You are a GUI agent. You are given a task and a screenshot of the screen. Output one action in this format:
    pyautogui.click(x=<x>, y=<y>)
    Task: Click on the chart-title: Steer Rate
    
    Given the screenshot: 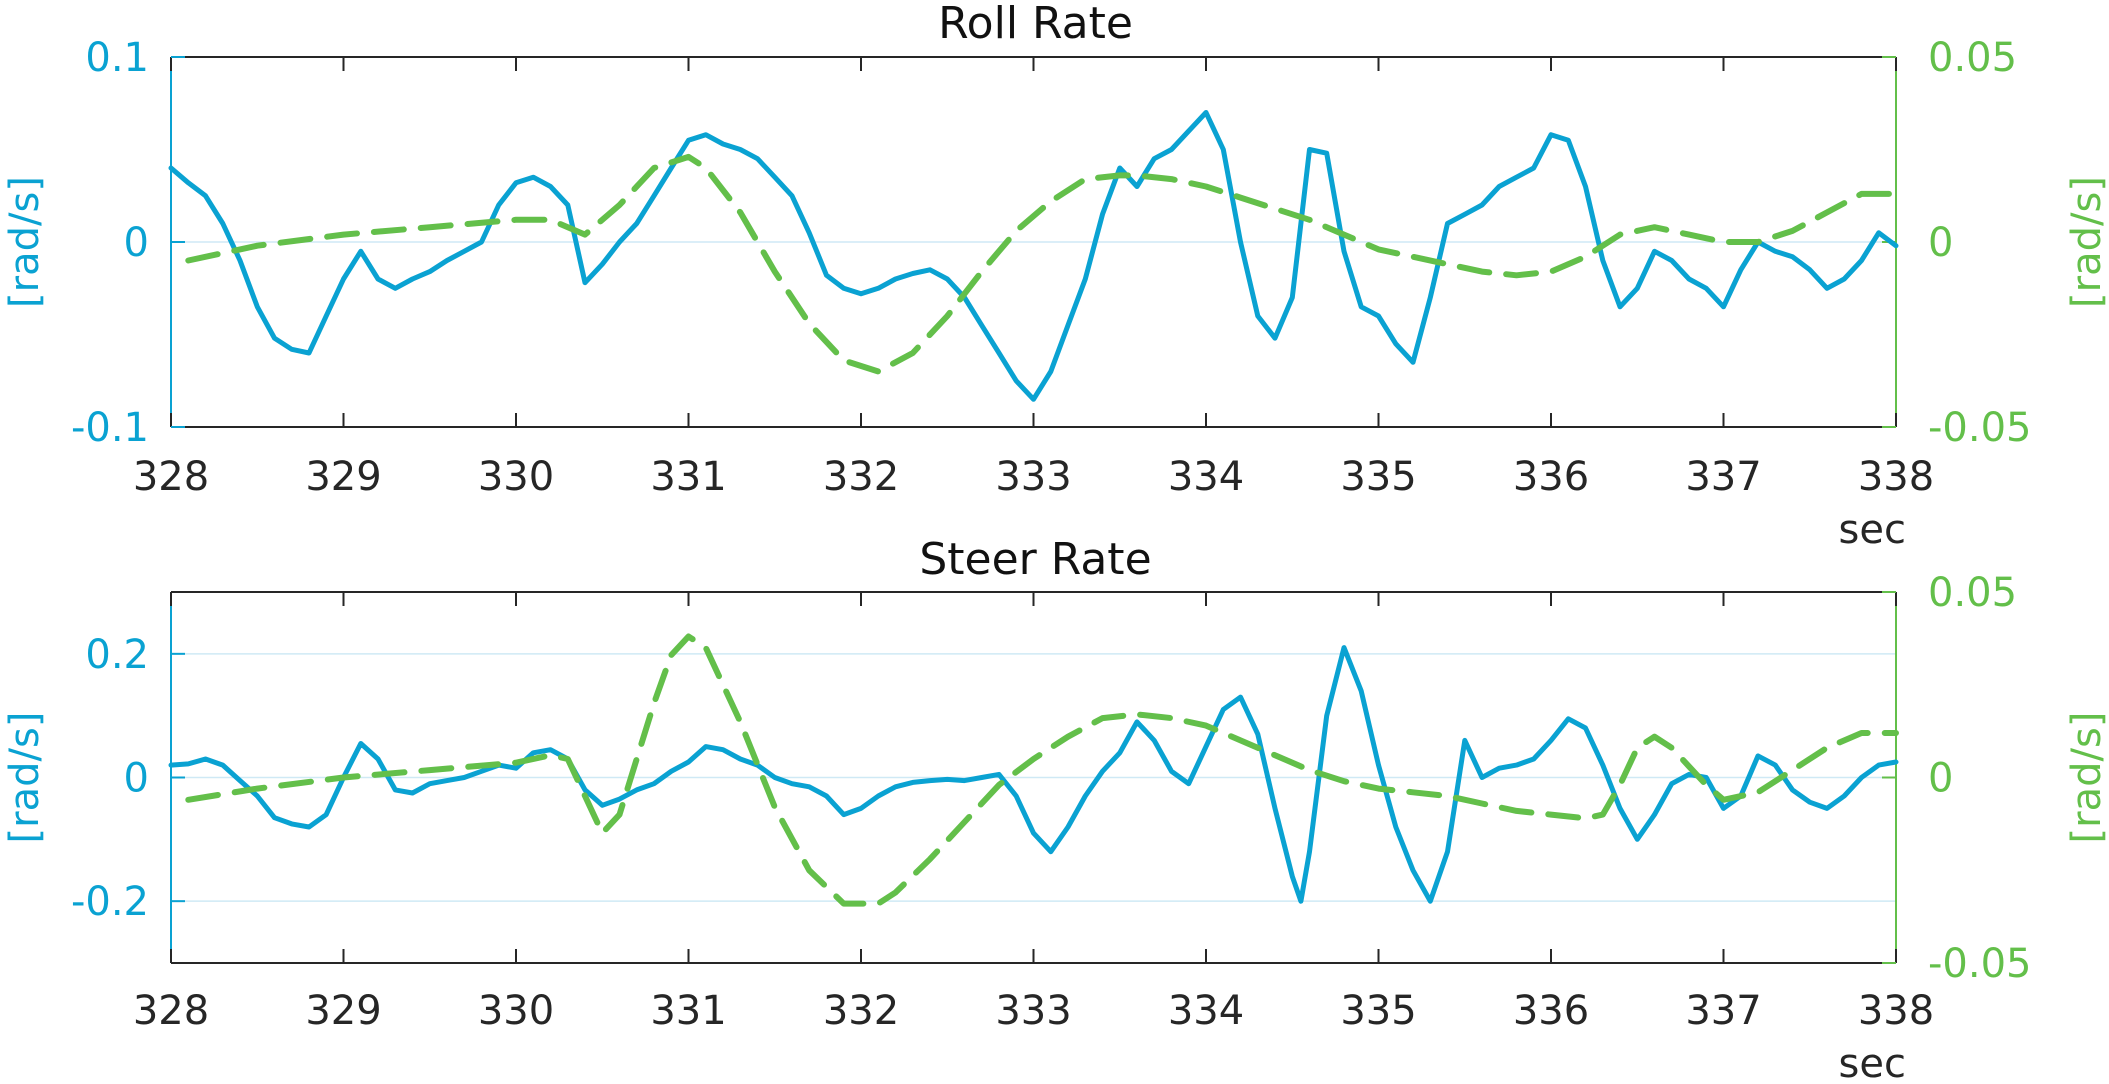 What is the action you would take?
    pyautogui.click(x=1035, y=559)
    